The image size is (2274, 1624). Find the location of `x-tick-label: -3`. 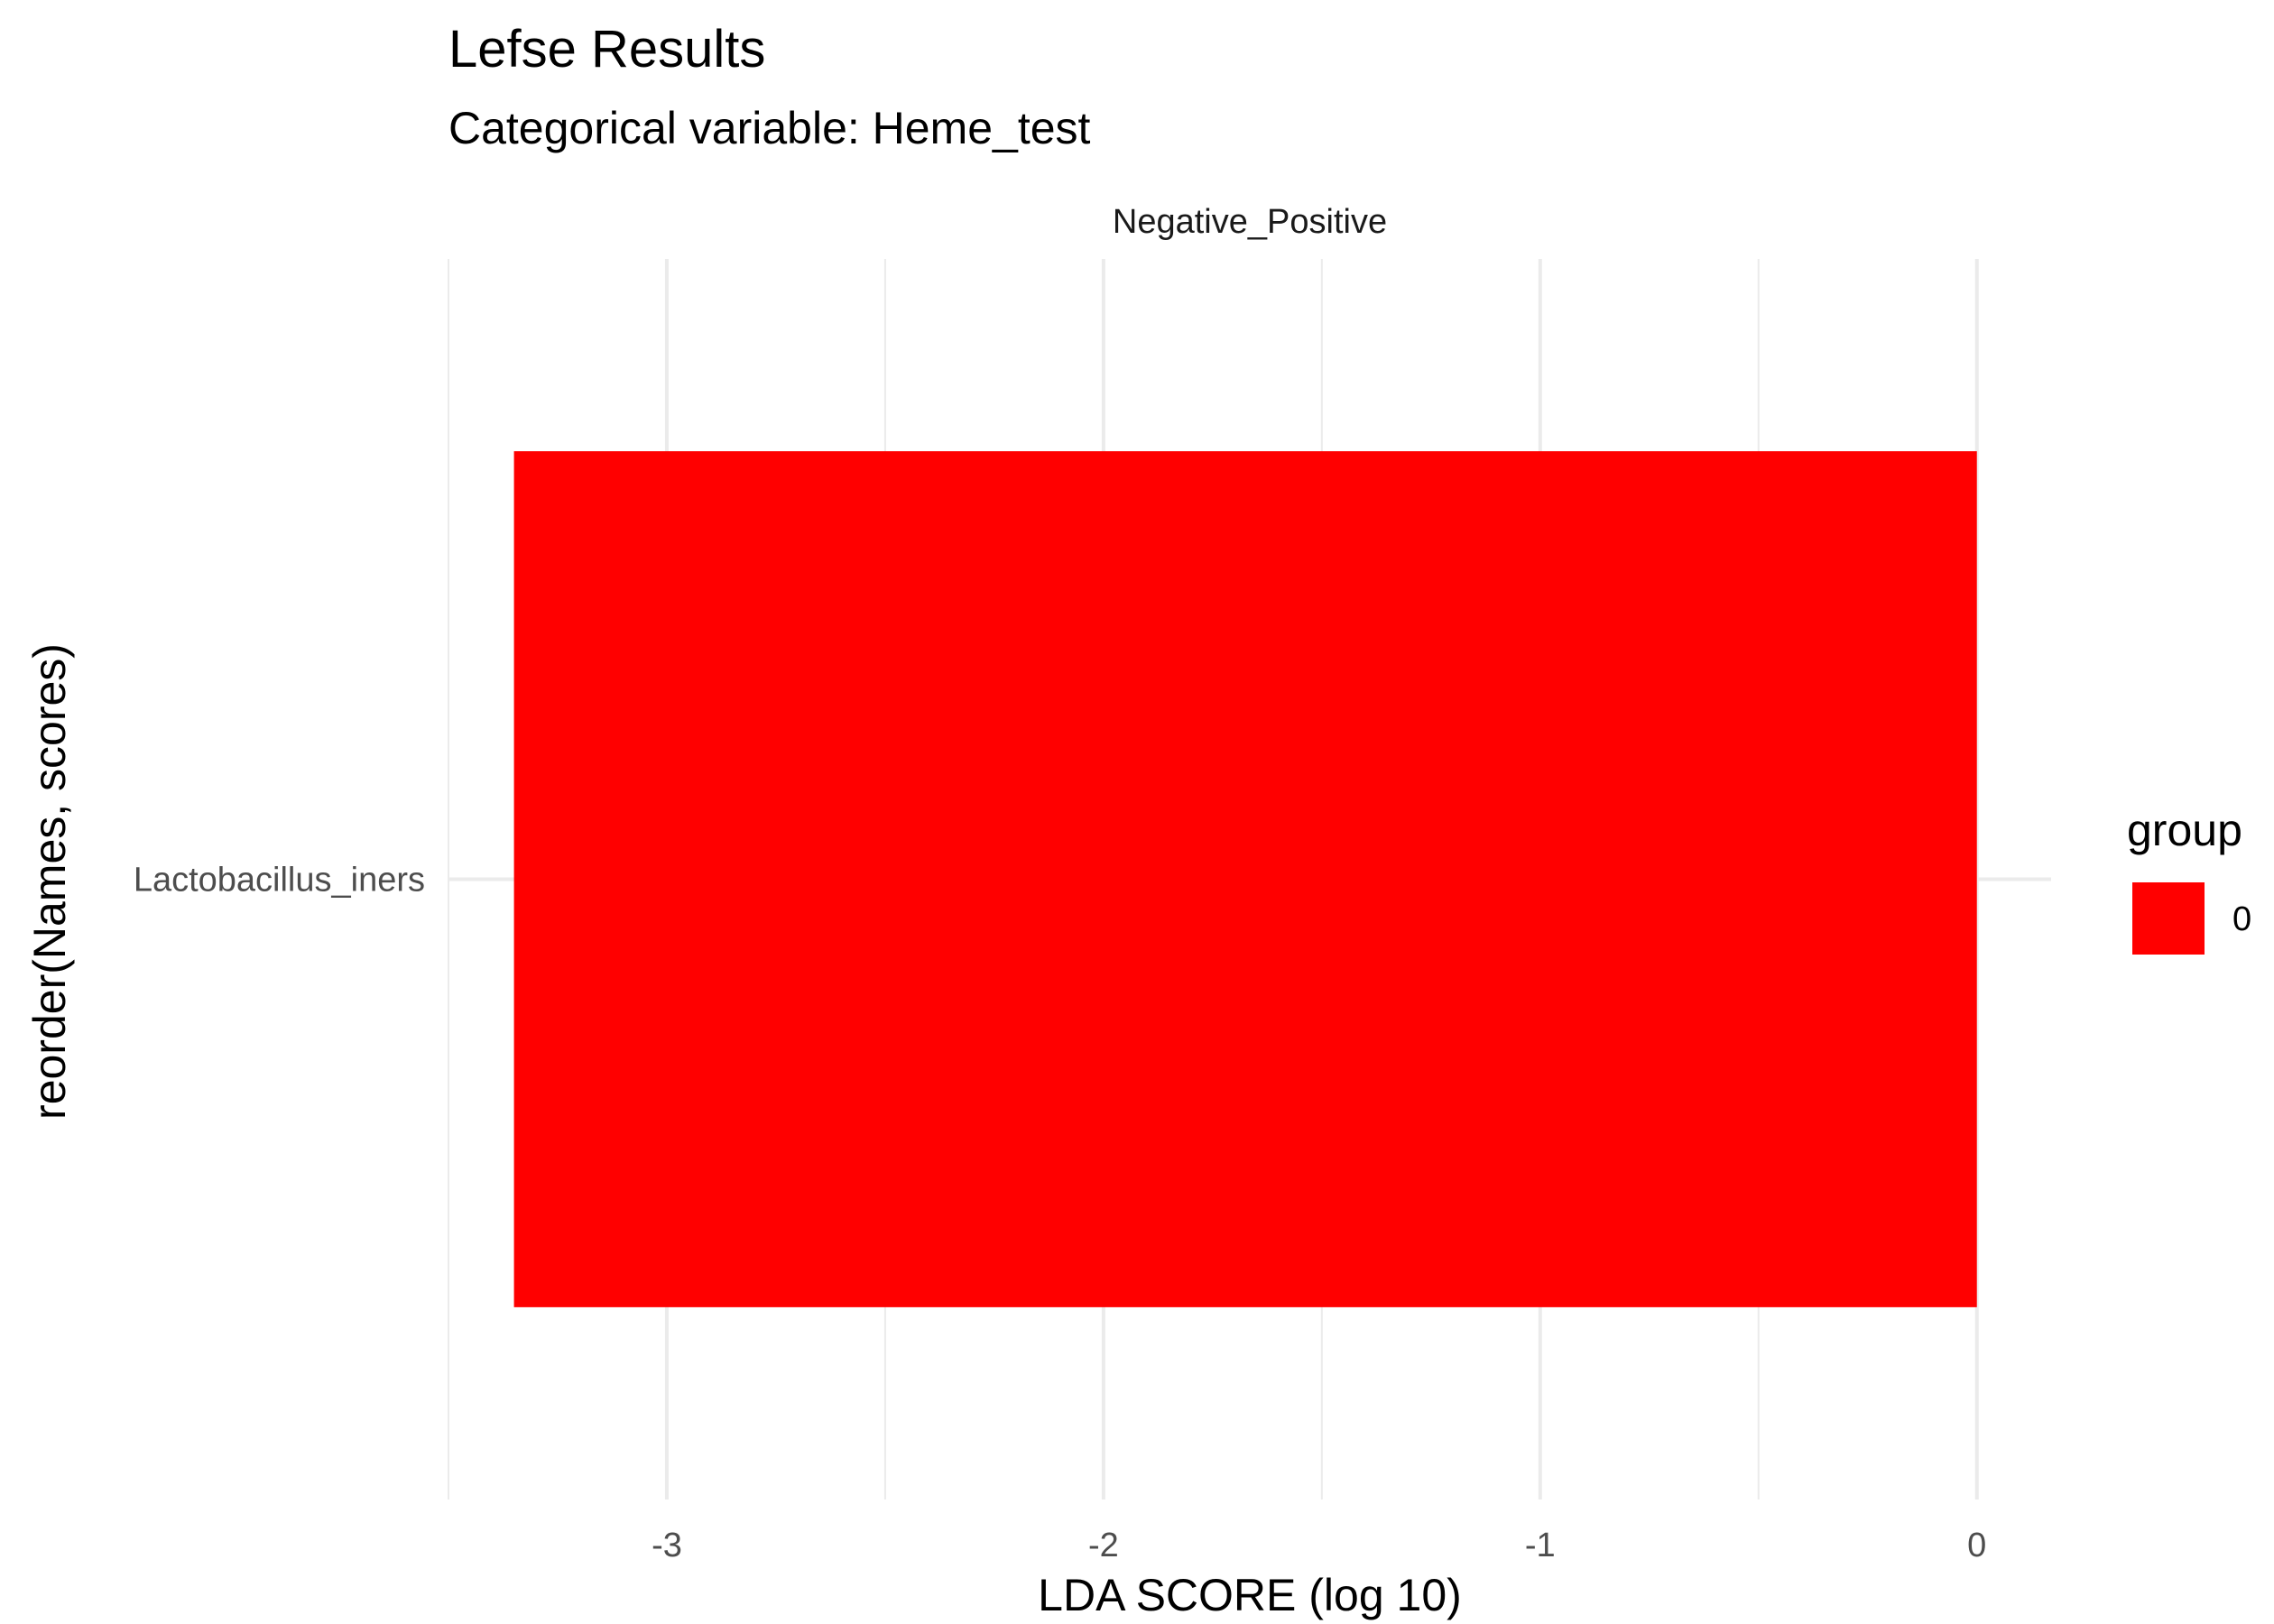

x-tick-label: -3 is located at coordinates (667, 1546).